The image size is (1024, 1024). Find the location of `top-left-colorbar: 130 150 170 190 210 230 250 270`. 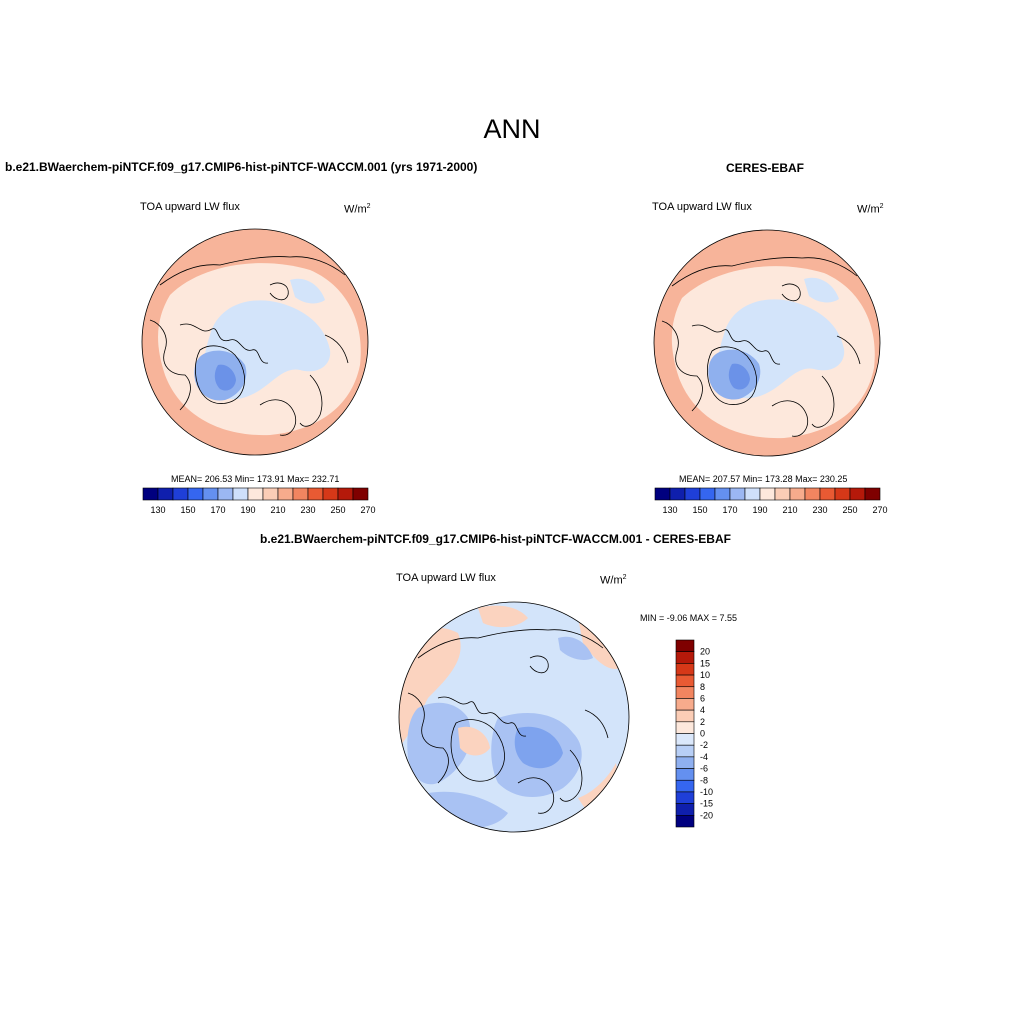

top-left-colorbar: 130 150 170 190 210 230 250 270 is located at coordinates (259, 501).